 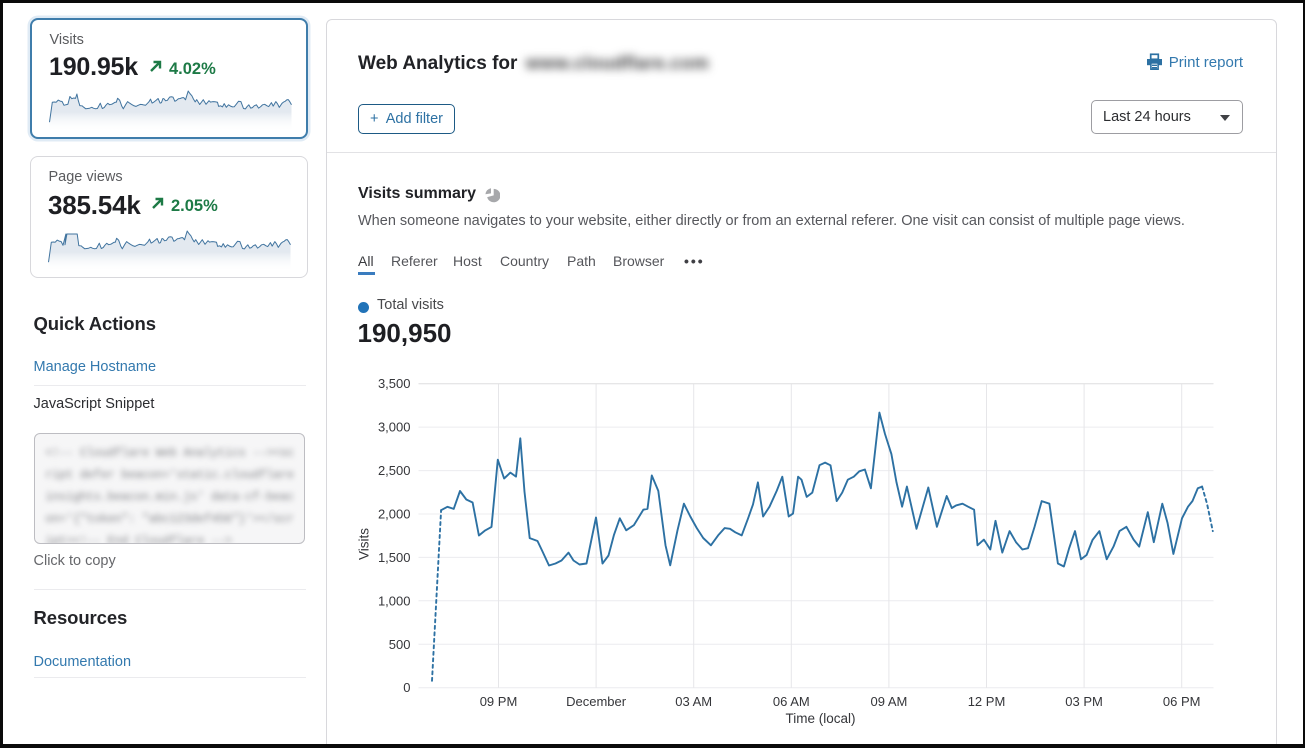 I want to click on svg-text: Visits, so click(x=363, y=543).